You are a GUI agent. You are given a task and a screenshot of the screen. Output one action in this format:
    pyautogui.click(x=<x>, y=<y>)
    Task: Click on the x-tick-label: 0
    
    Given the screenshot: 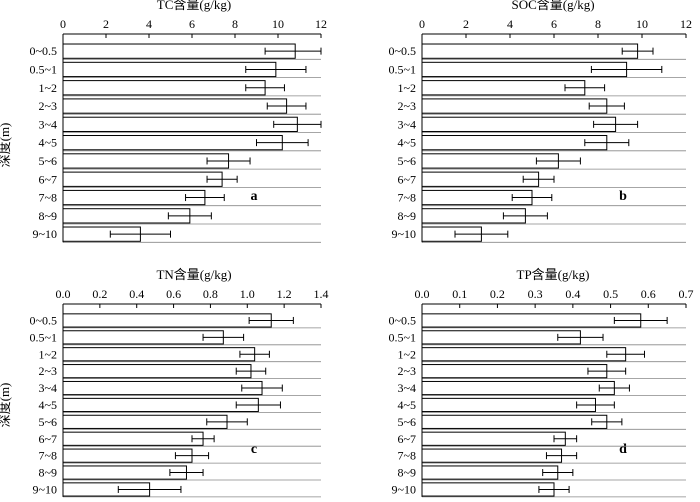 What is the action you would take?
    pyautogui.click(x=63, y=24)
    